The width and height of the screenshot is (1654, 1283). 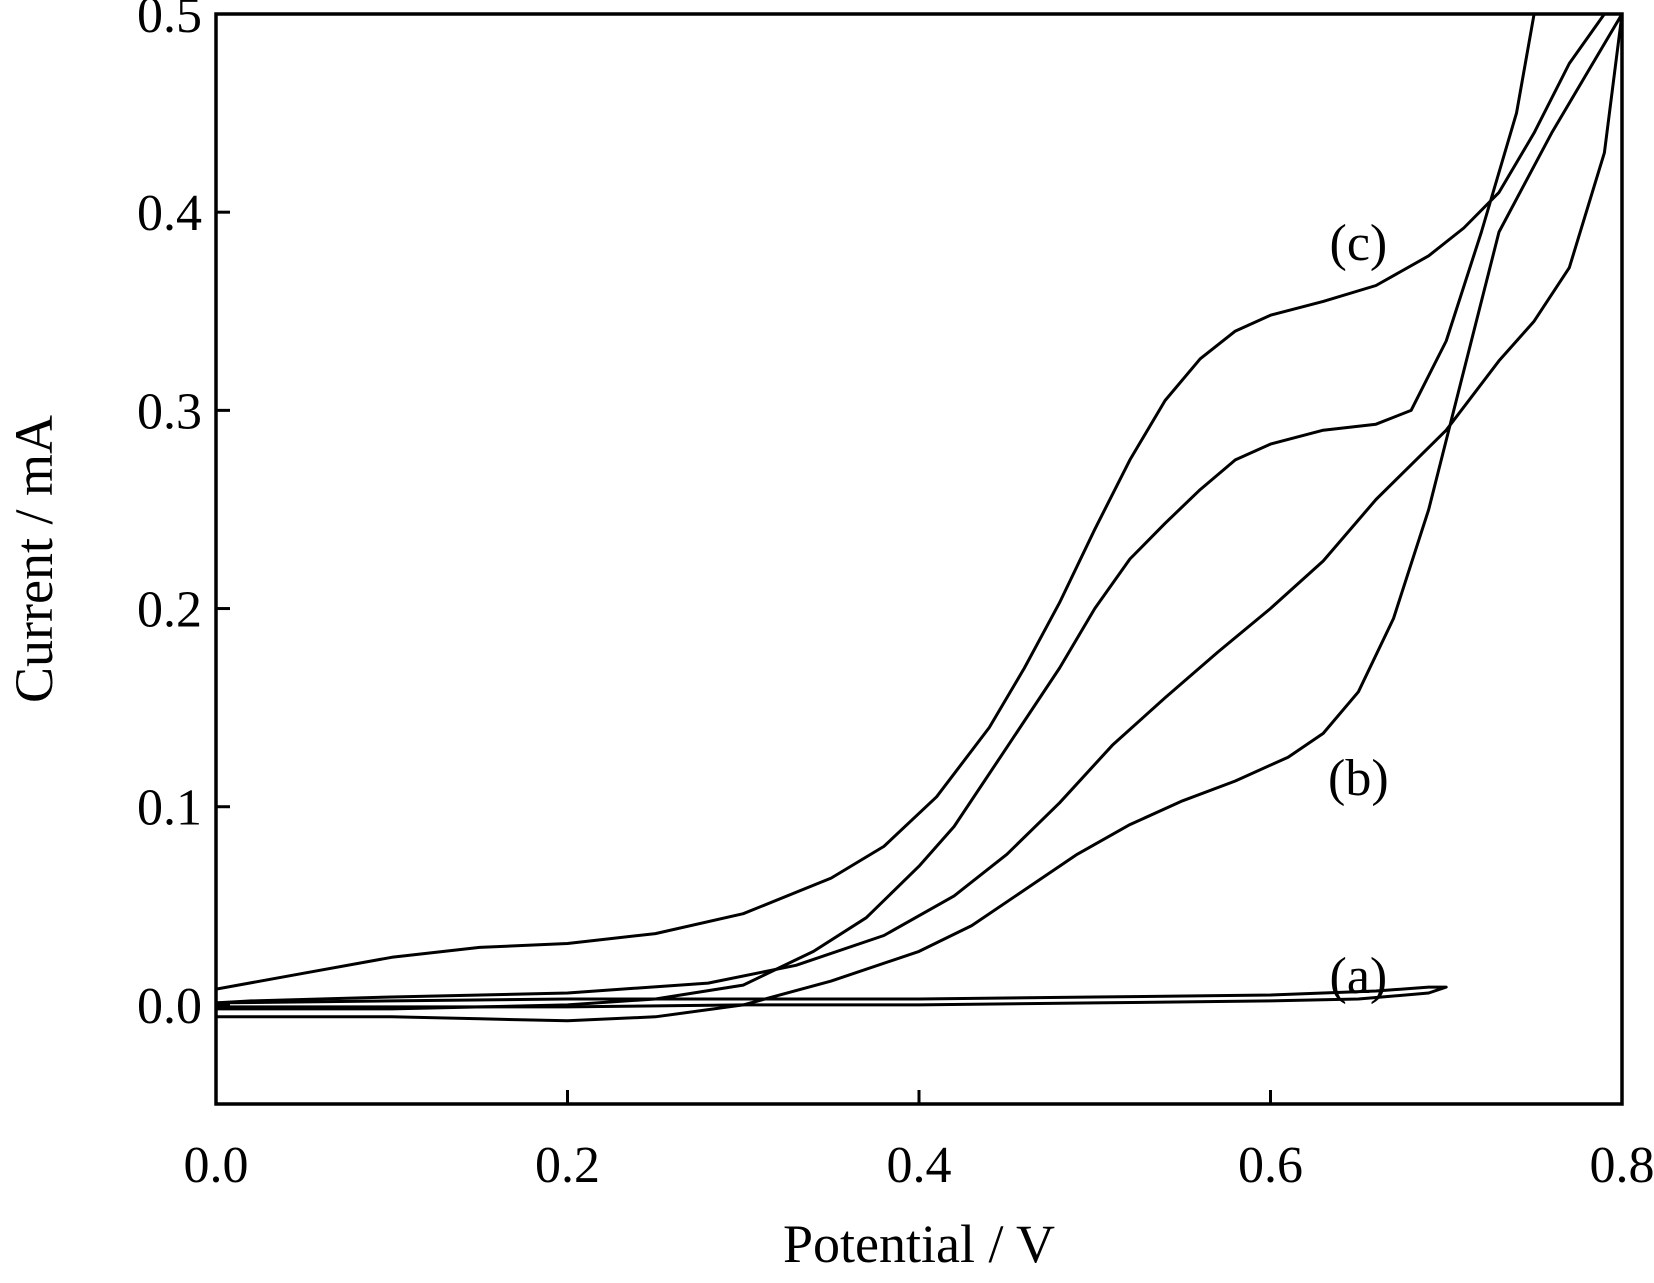 I want to click on x-axis-label: Potential / V, so click(x=919, y=1244).